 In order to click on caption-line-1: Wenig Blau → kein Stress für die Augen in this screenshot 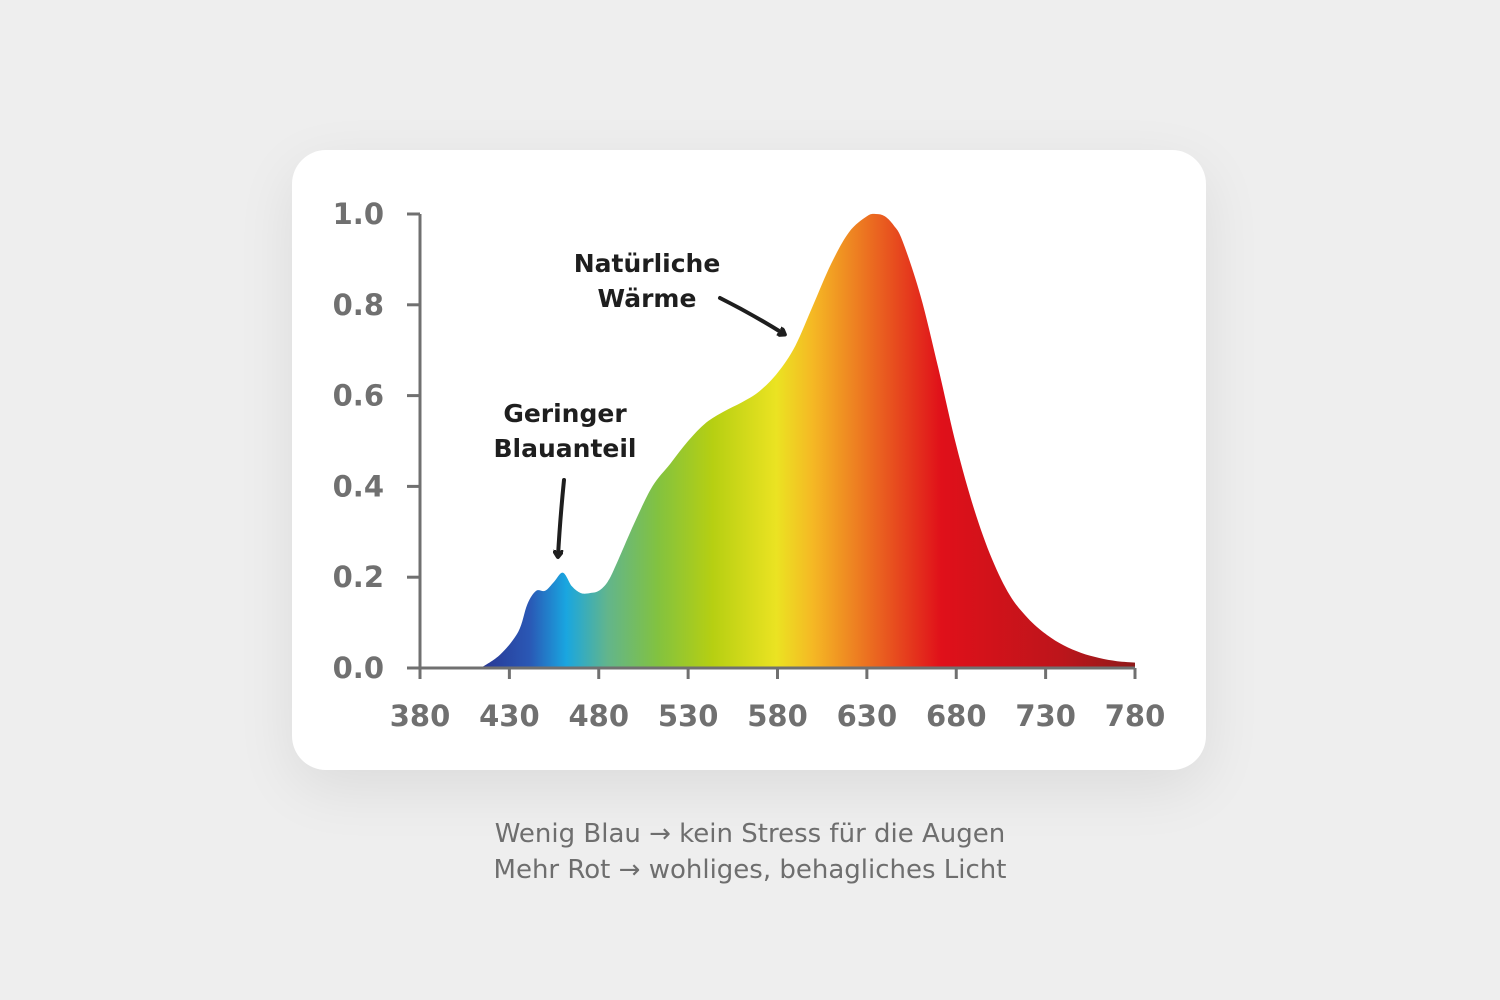, I will do `click(750, 834)`.